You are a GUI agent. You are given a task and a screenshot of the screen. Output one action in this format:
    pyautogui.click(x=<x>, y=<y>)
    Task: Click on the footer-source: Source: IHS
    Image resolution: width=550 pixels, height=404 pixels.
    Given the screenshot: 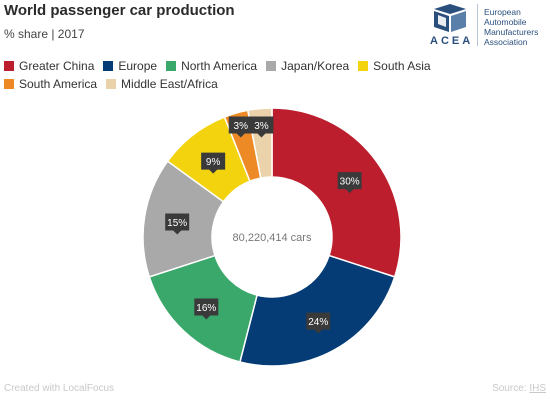 What is the action you would take?
    pyautogui.click(x=519, y=388)
    